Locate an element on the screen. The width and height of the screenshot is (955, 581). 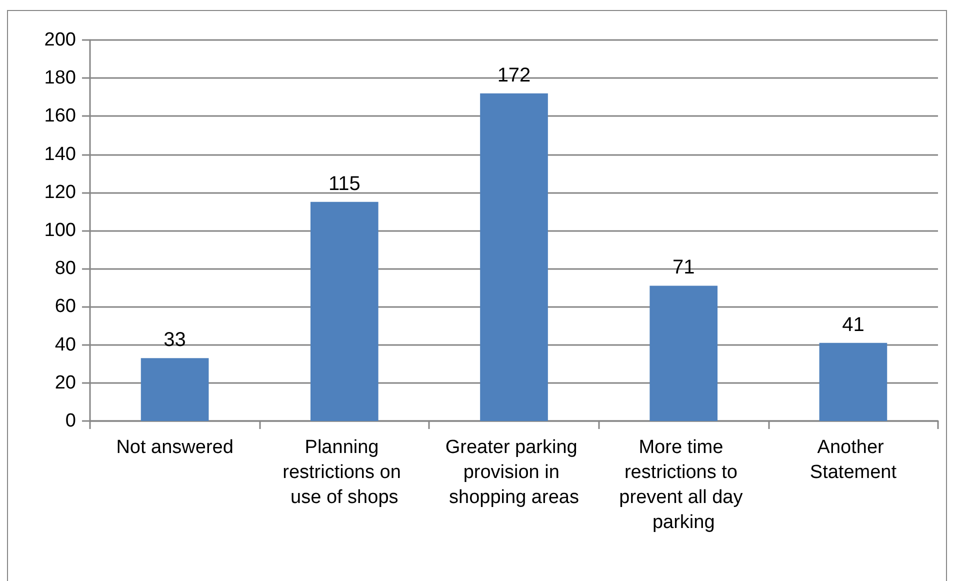
x-tick-label: Greater parking provision in shopping areas is located at coordinates (514, 472).